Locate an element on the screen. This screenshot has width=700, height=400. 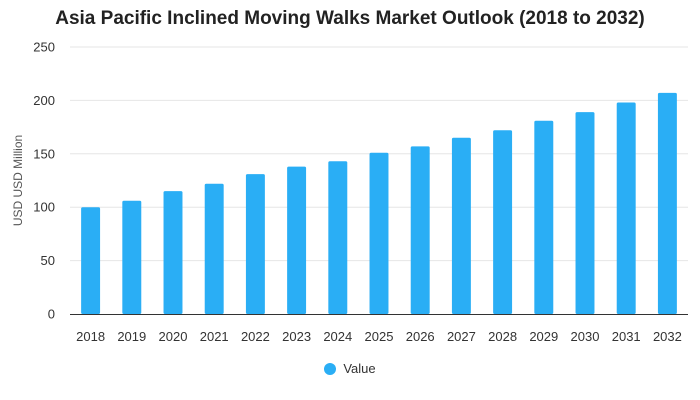
bar-2027 is located at coordinates (461, 225).